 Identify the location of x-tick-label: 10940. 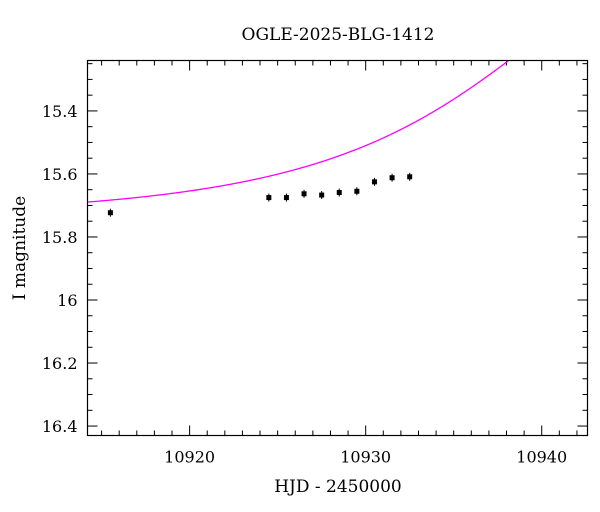
(541, 457).